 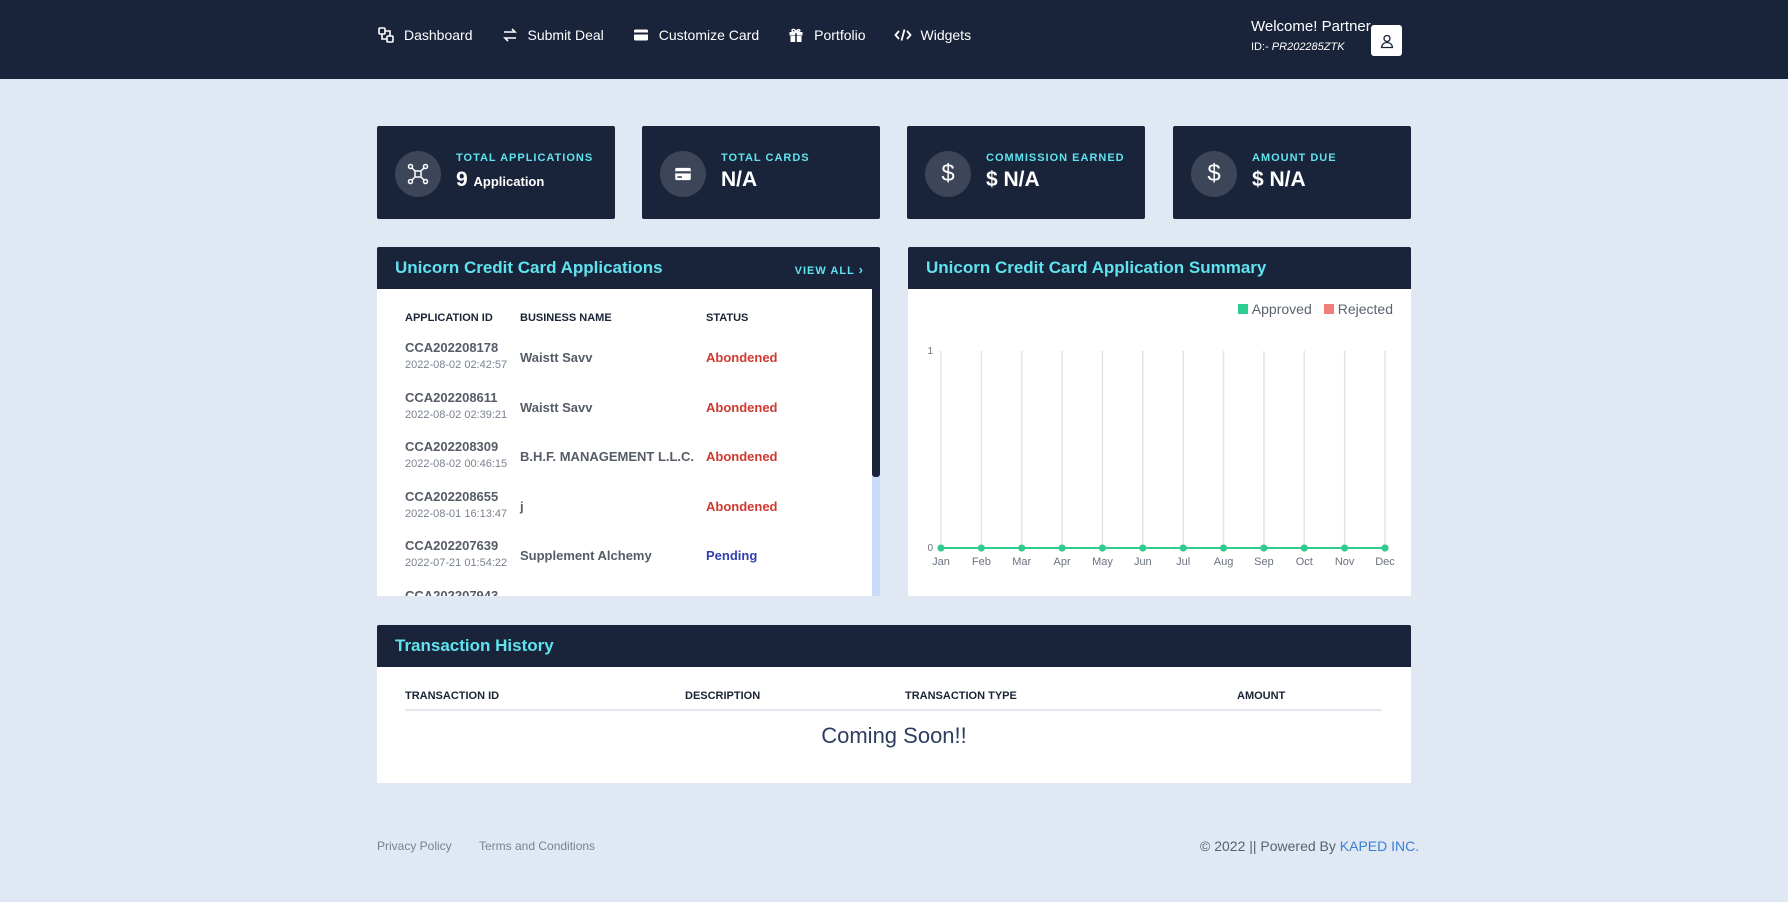 I want to click on nav-widgets: Widgets, so click(x=932, y=35).